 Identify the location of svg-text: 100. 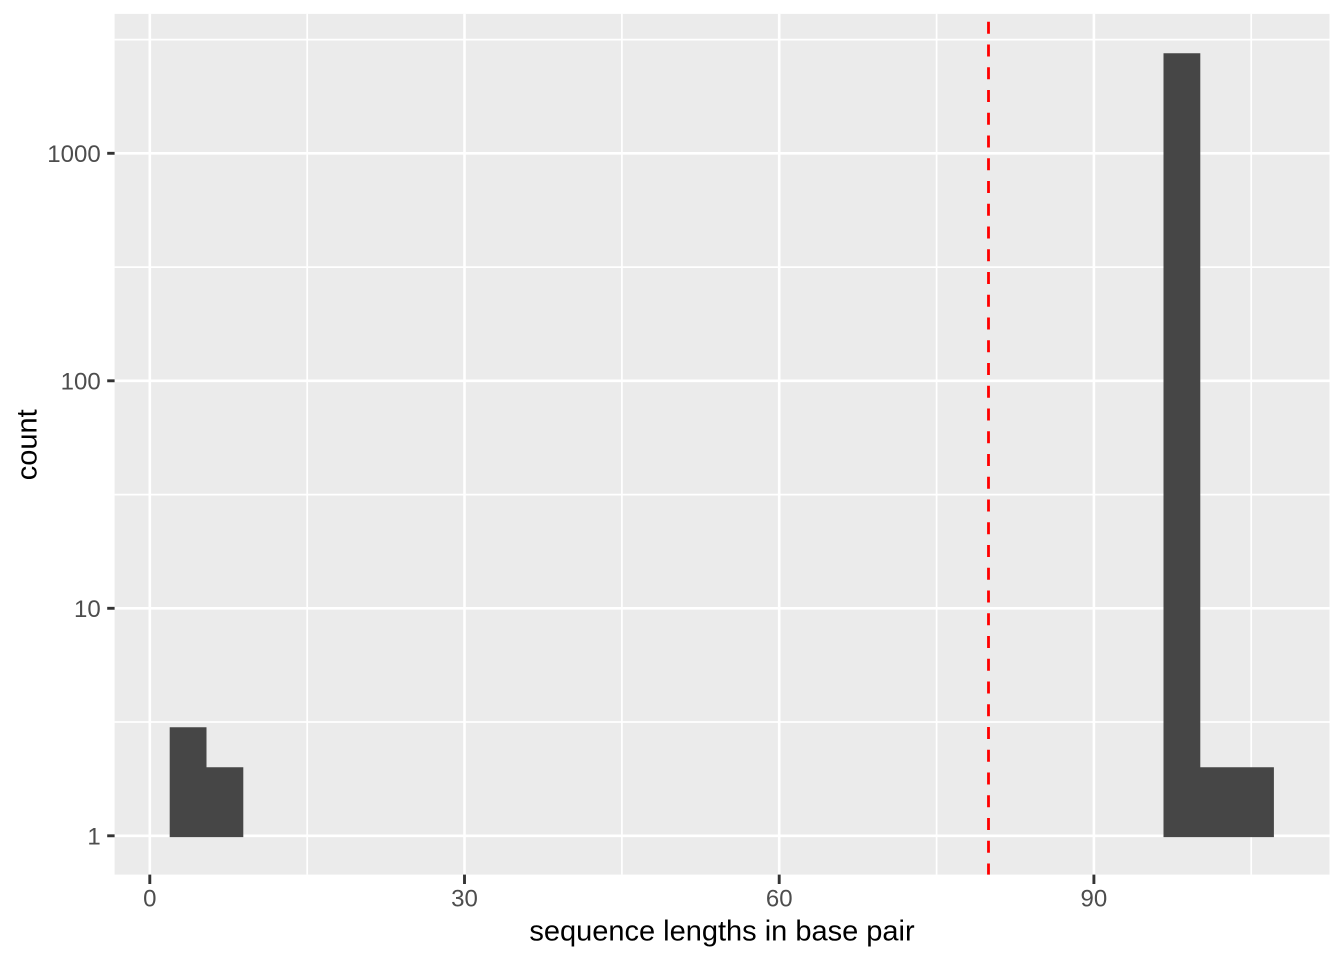
(81, 382).